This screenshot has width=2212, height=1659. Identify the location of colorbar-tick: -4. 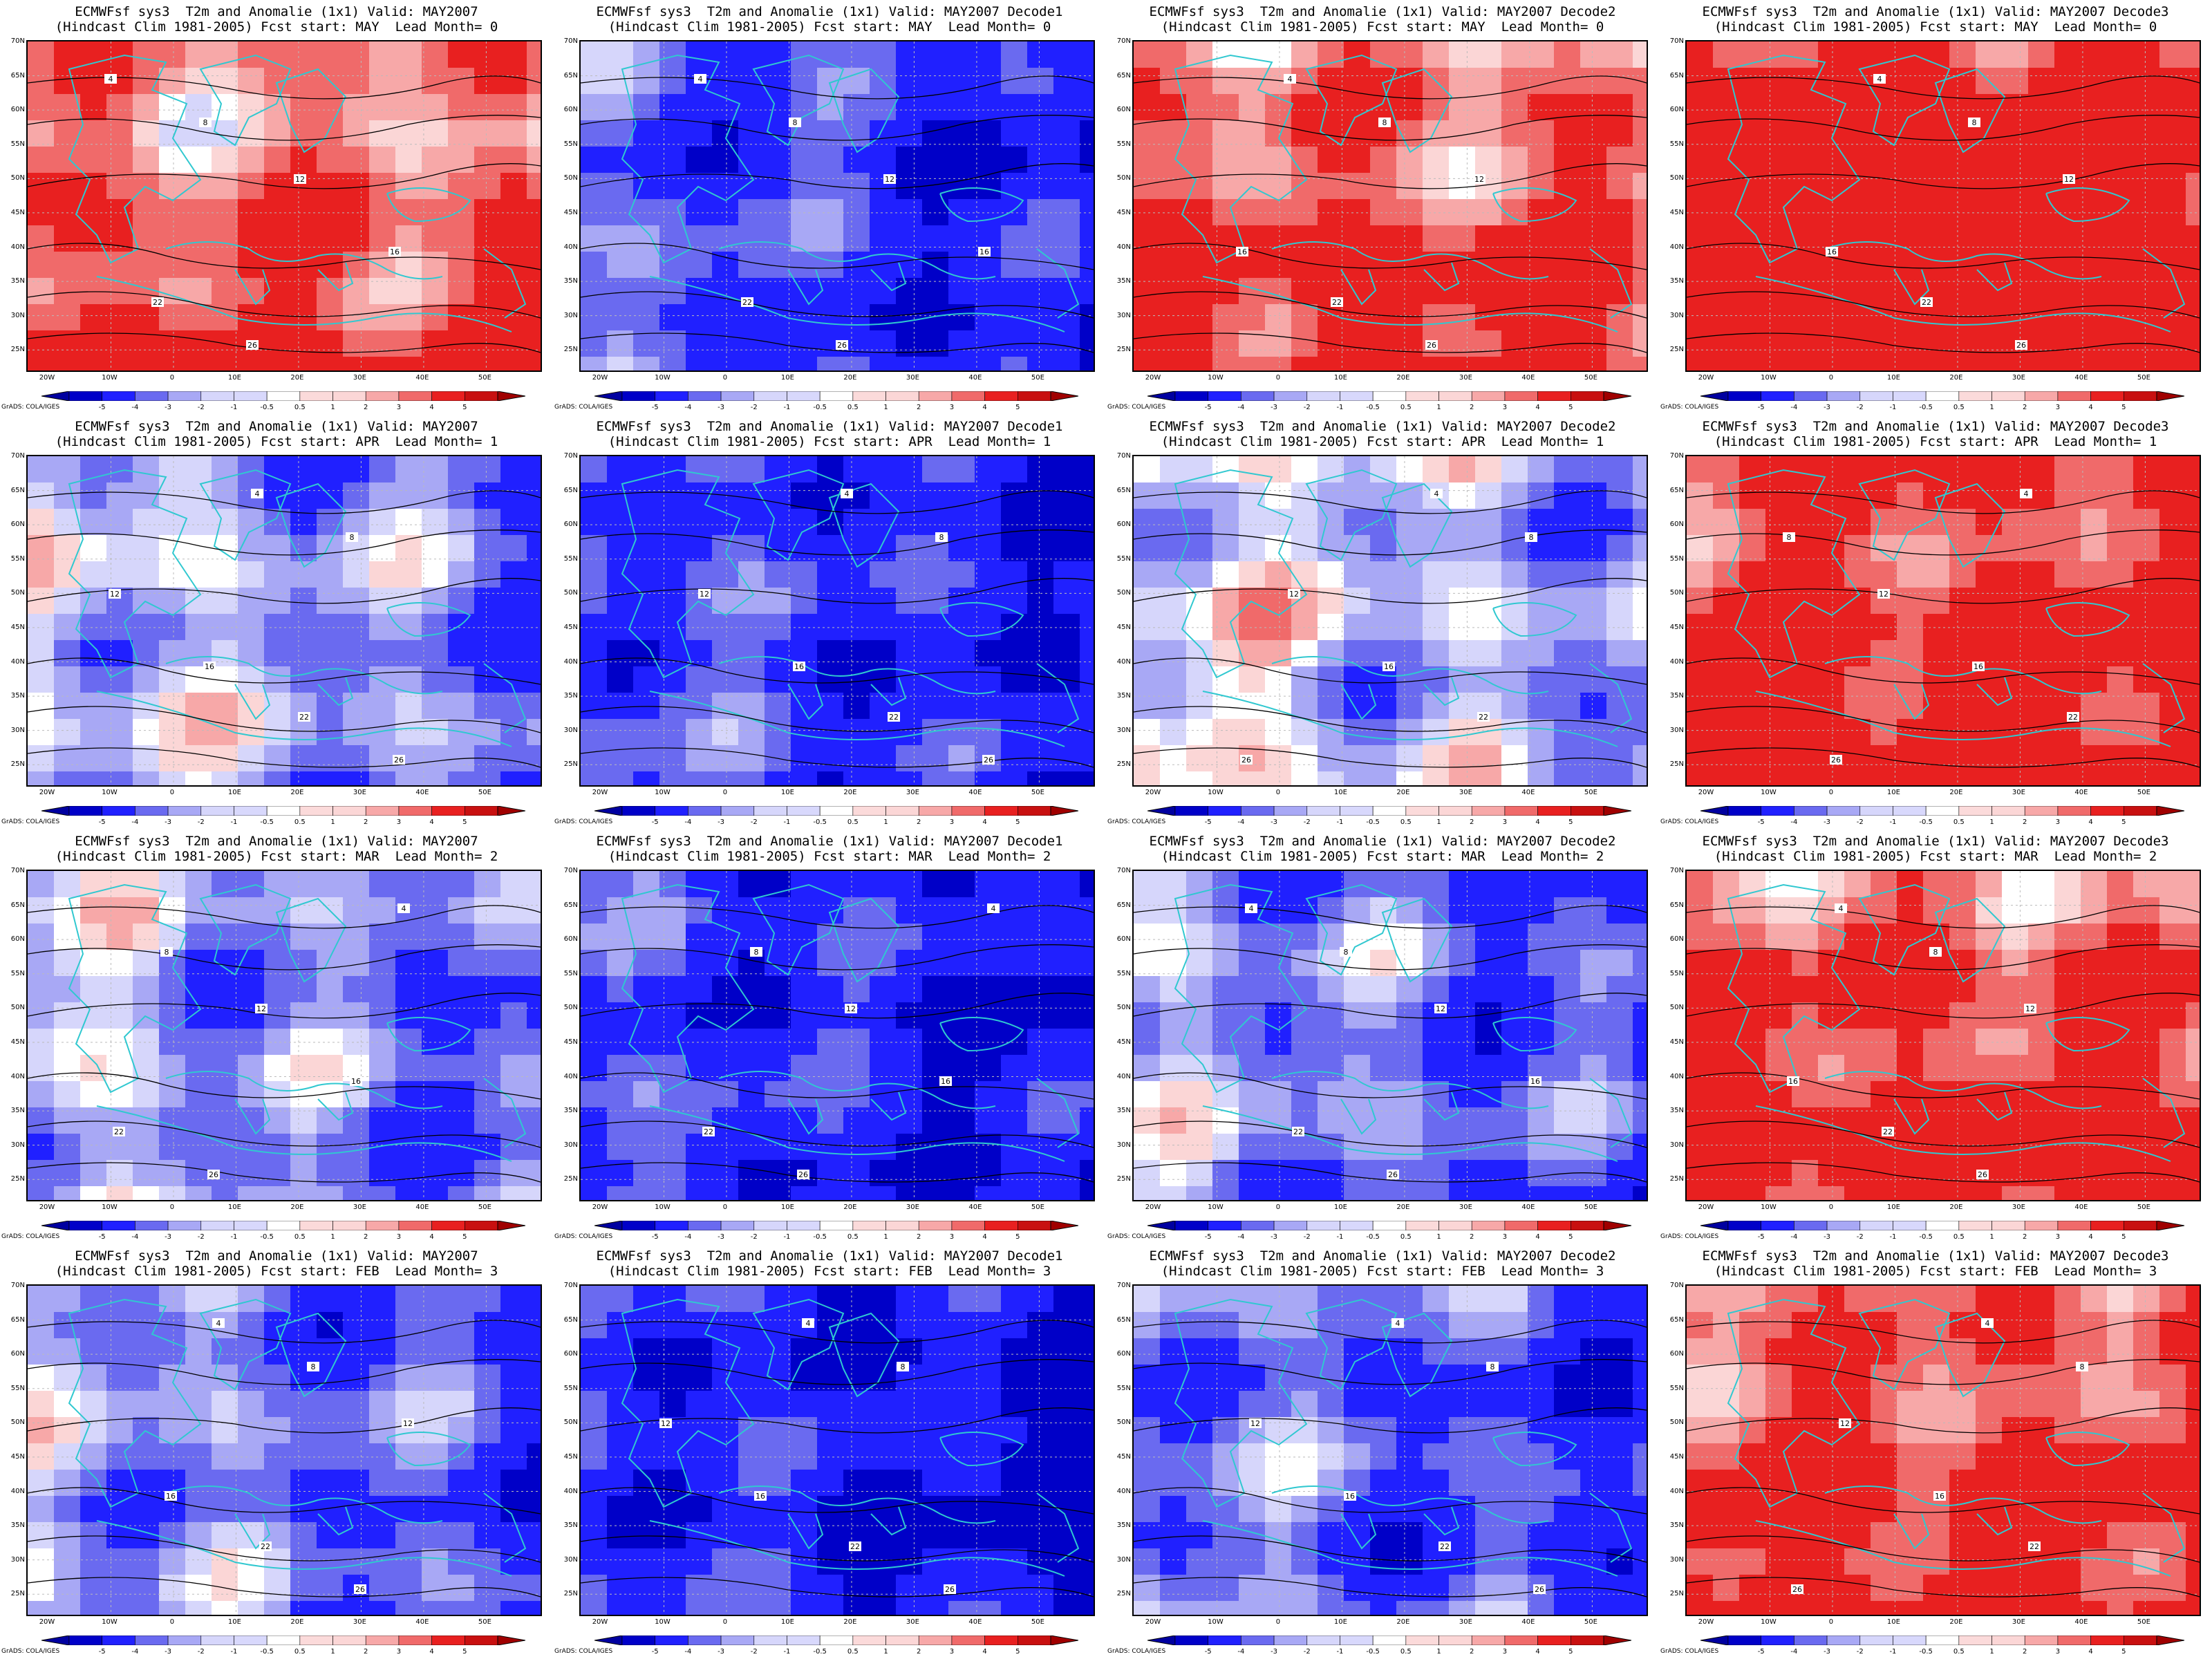
(688, 1237).